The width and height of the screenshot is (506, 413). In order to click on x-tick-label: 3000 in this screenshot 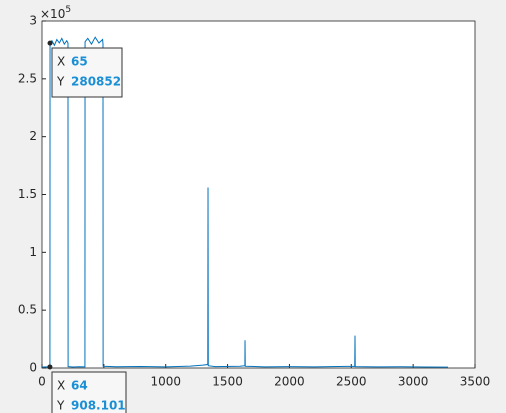, I will do `click(413, 382)`.